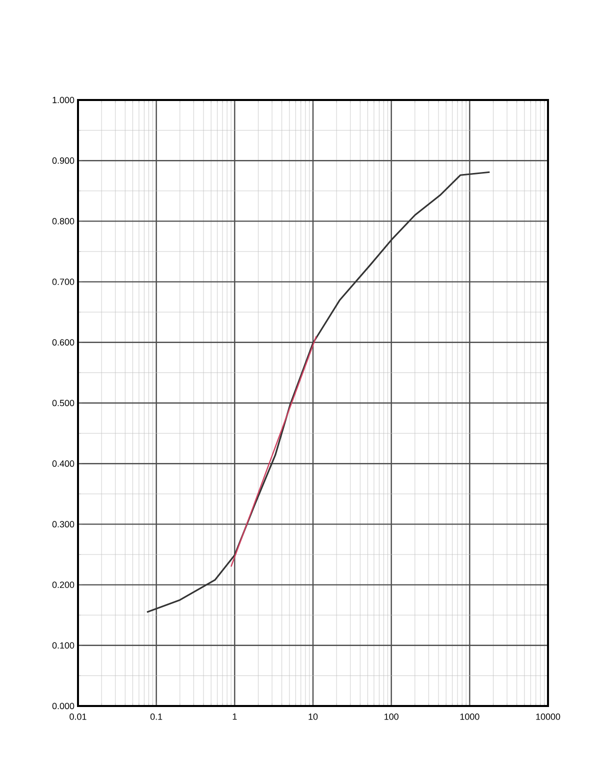  I want to click on x-tick-label: 1, so click(234, 717).